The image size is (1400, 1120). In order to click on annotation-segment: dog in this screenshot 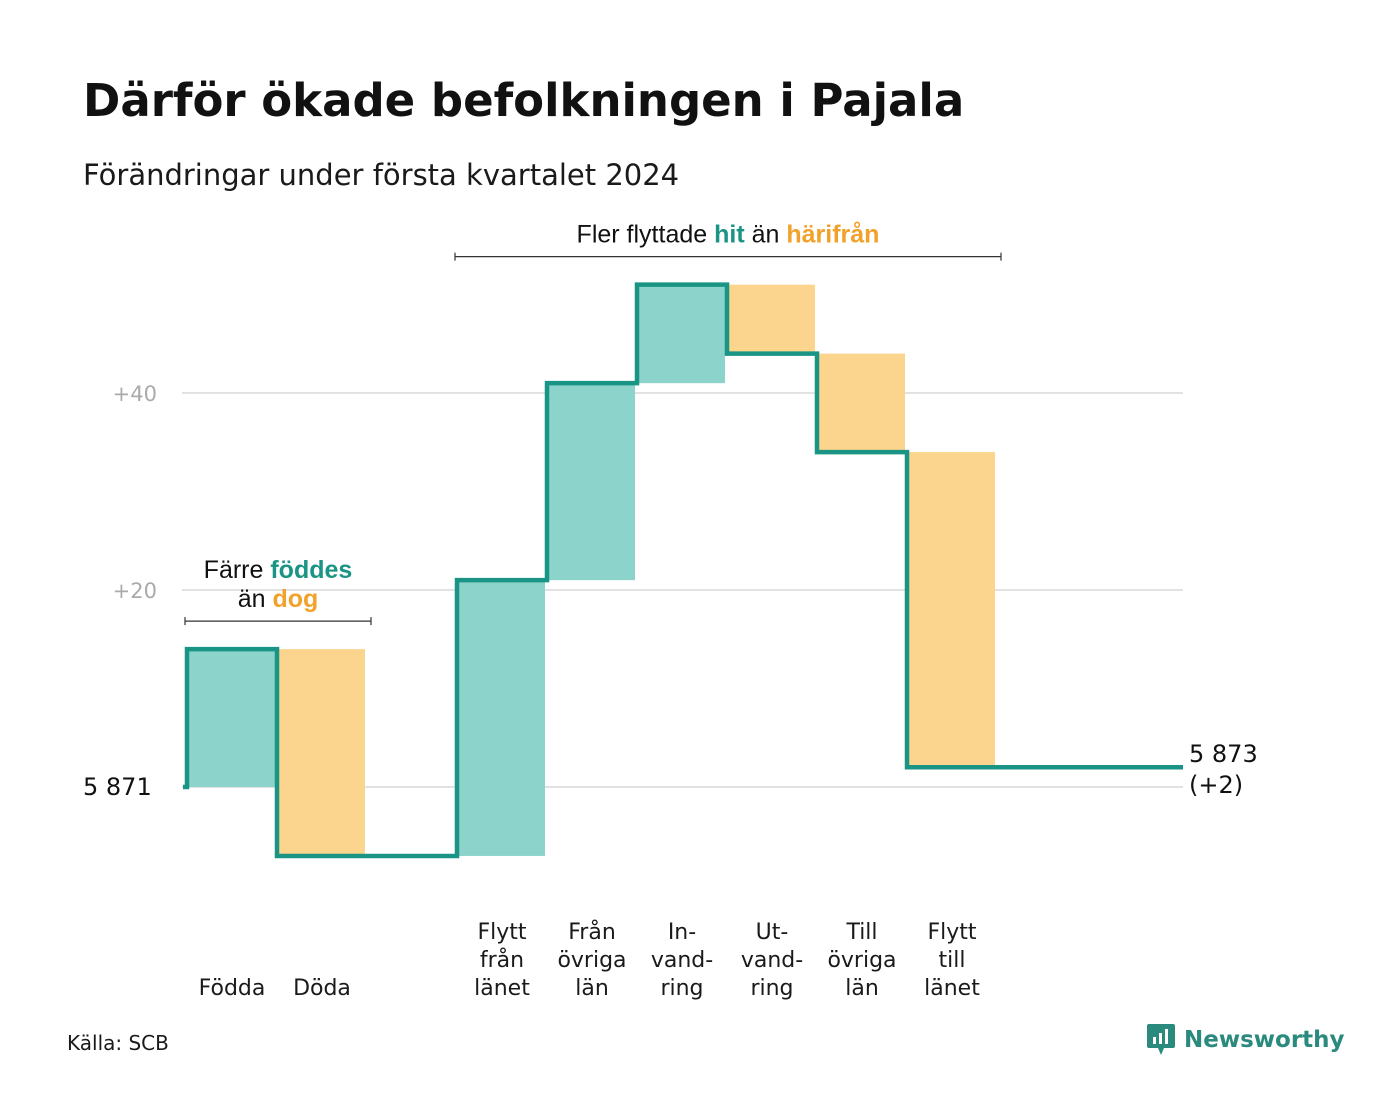, I will do `click(295, 599)`.